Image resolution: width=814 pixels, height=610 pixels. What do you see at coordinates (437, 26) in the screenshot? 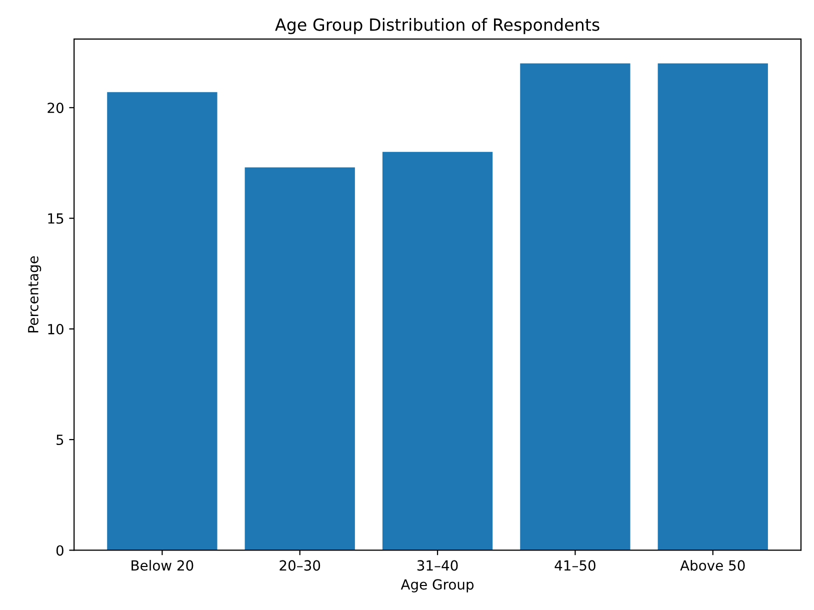
I see `chart-title: Age Group Distribution of Respondents` at bounding box center [437, 26].